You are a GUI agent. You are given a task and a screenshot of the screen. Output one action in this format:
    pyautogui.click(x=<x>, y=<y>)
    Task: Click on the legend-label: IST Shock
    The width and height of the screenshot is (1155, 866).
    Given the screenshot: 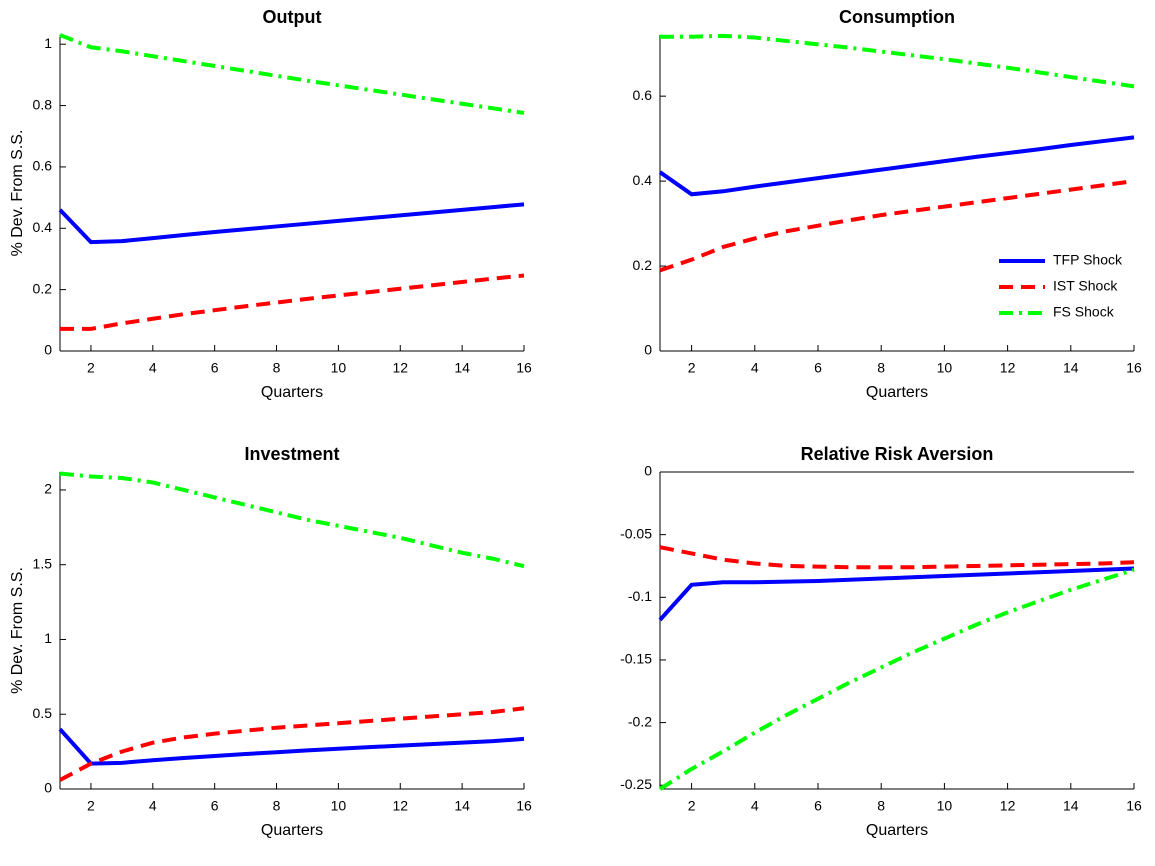 What is the action you would take?
    pyautogui.click(x=1085, y=286)
    